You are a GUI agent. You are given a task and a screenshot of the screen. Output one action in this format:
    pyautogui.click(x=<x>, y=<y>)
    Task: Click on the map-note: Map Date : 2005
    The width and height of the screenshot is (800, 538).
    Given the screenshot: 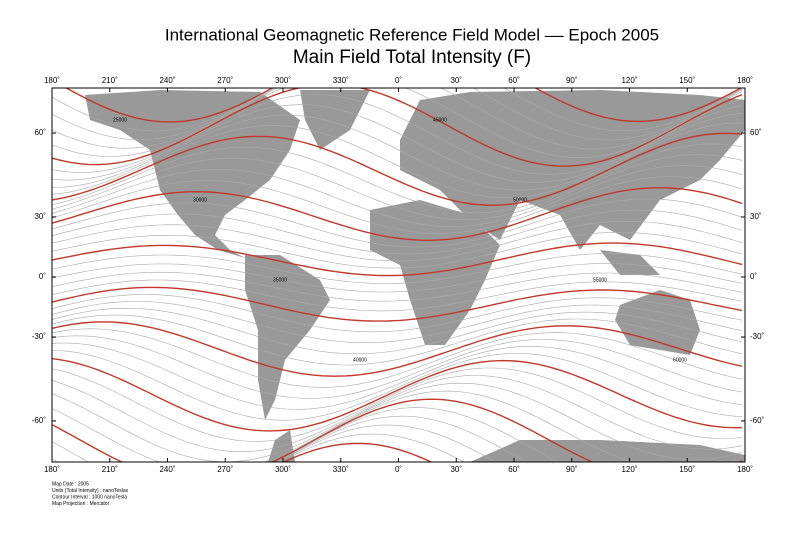 What is the action you would take?
    pyautogui.click(x=70, y=484)
    